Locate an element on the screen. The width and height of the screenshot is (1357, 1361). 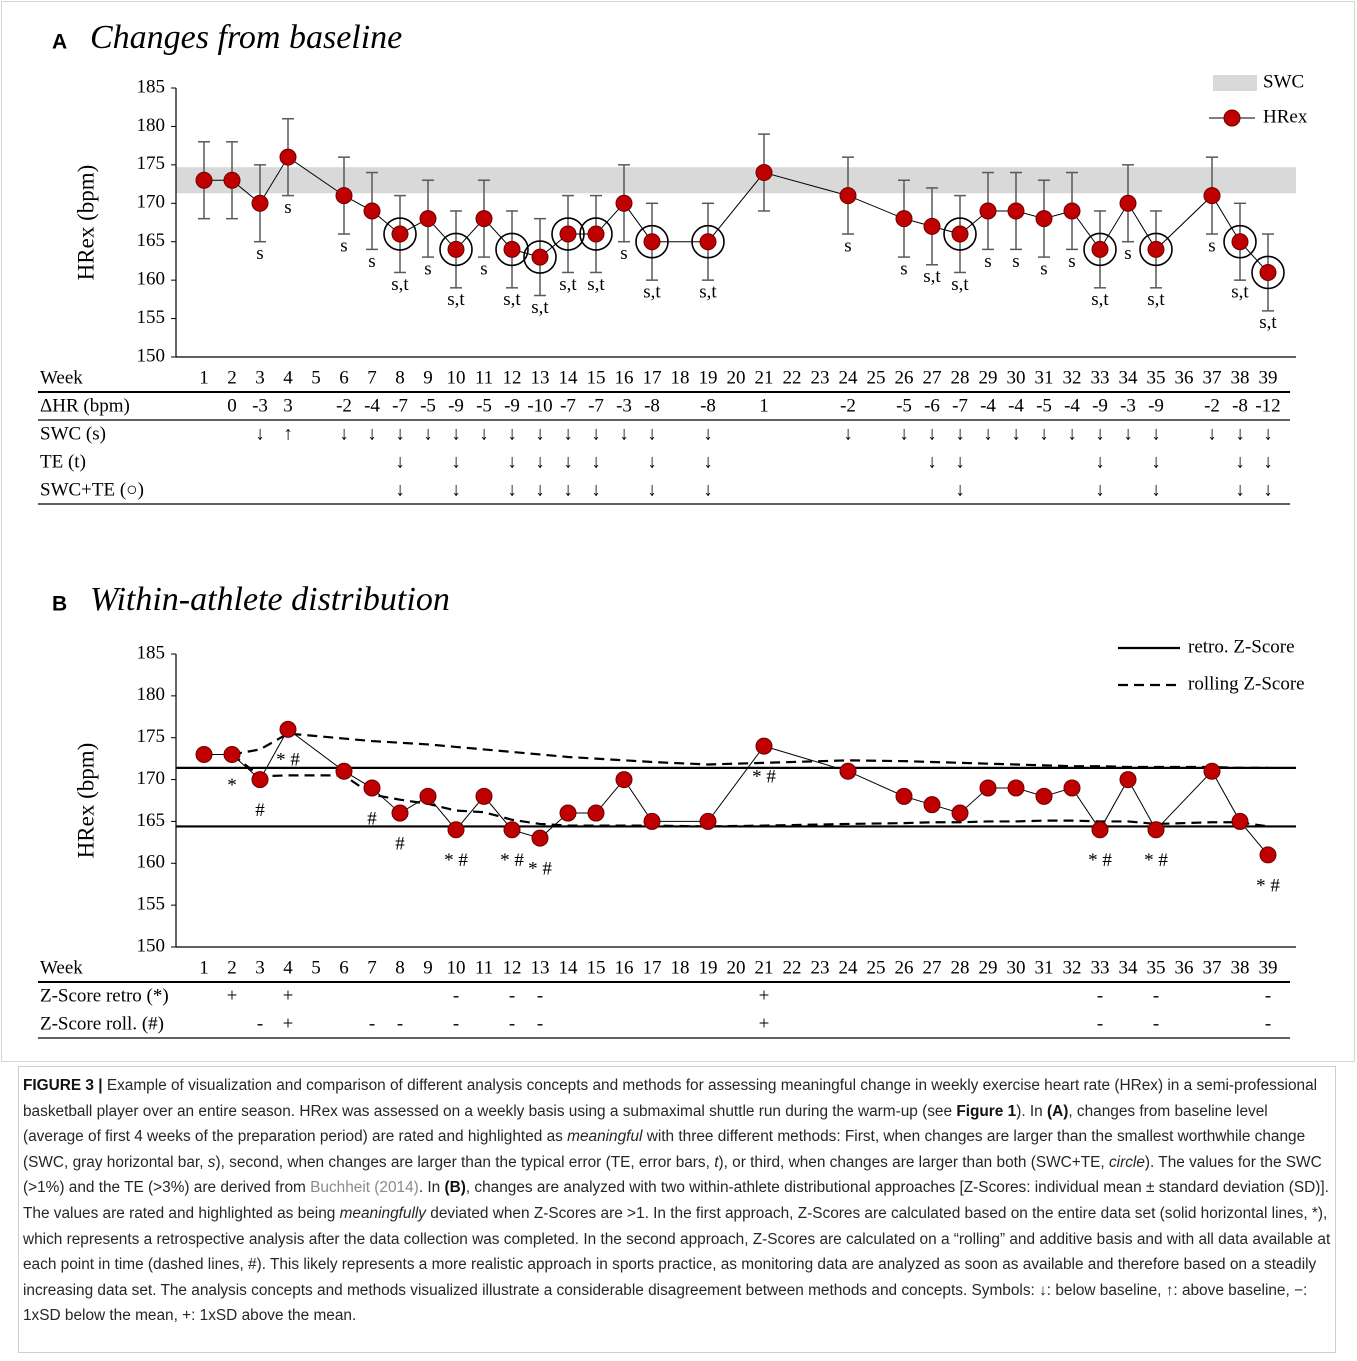
caption-text: t is located at coordinates (716, 1162).